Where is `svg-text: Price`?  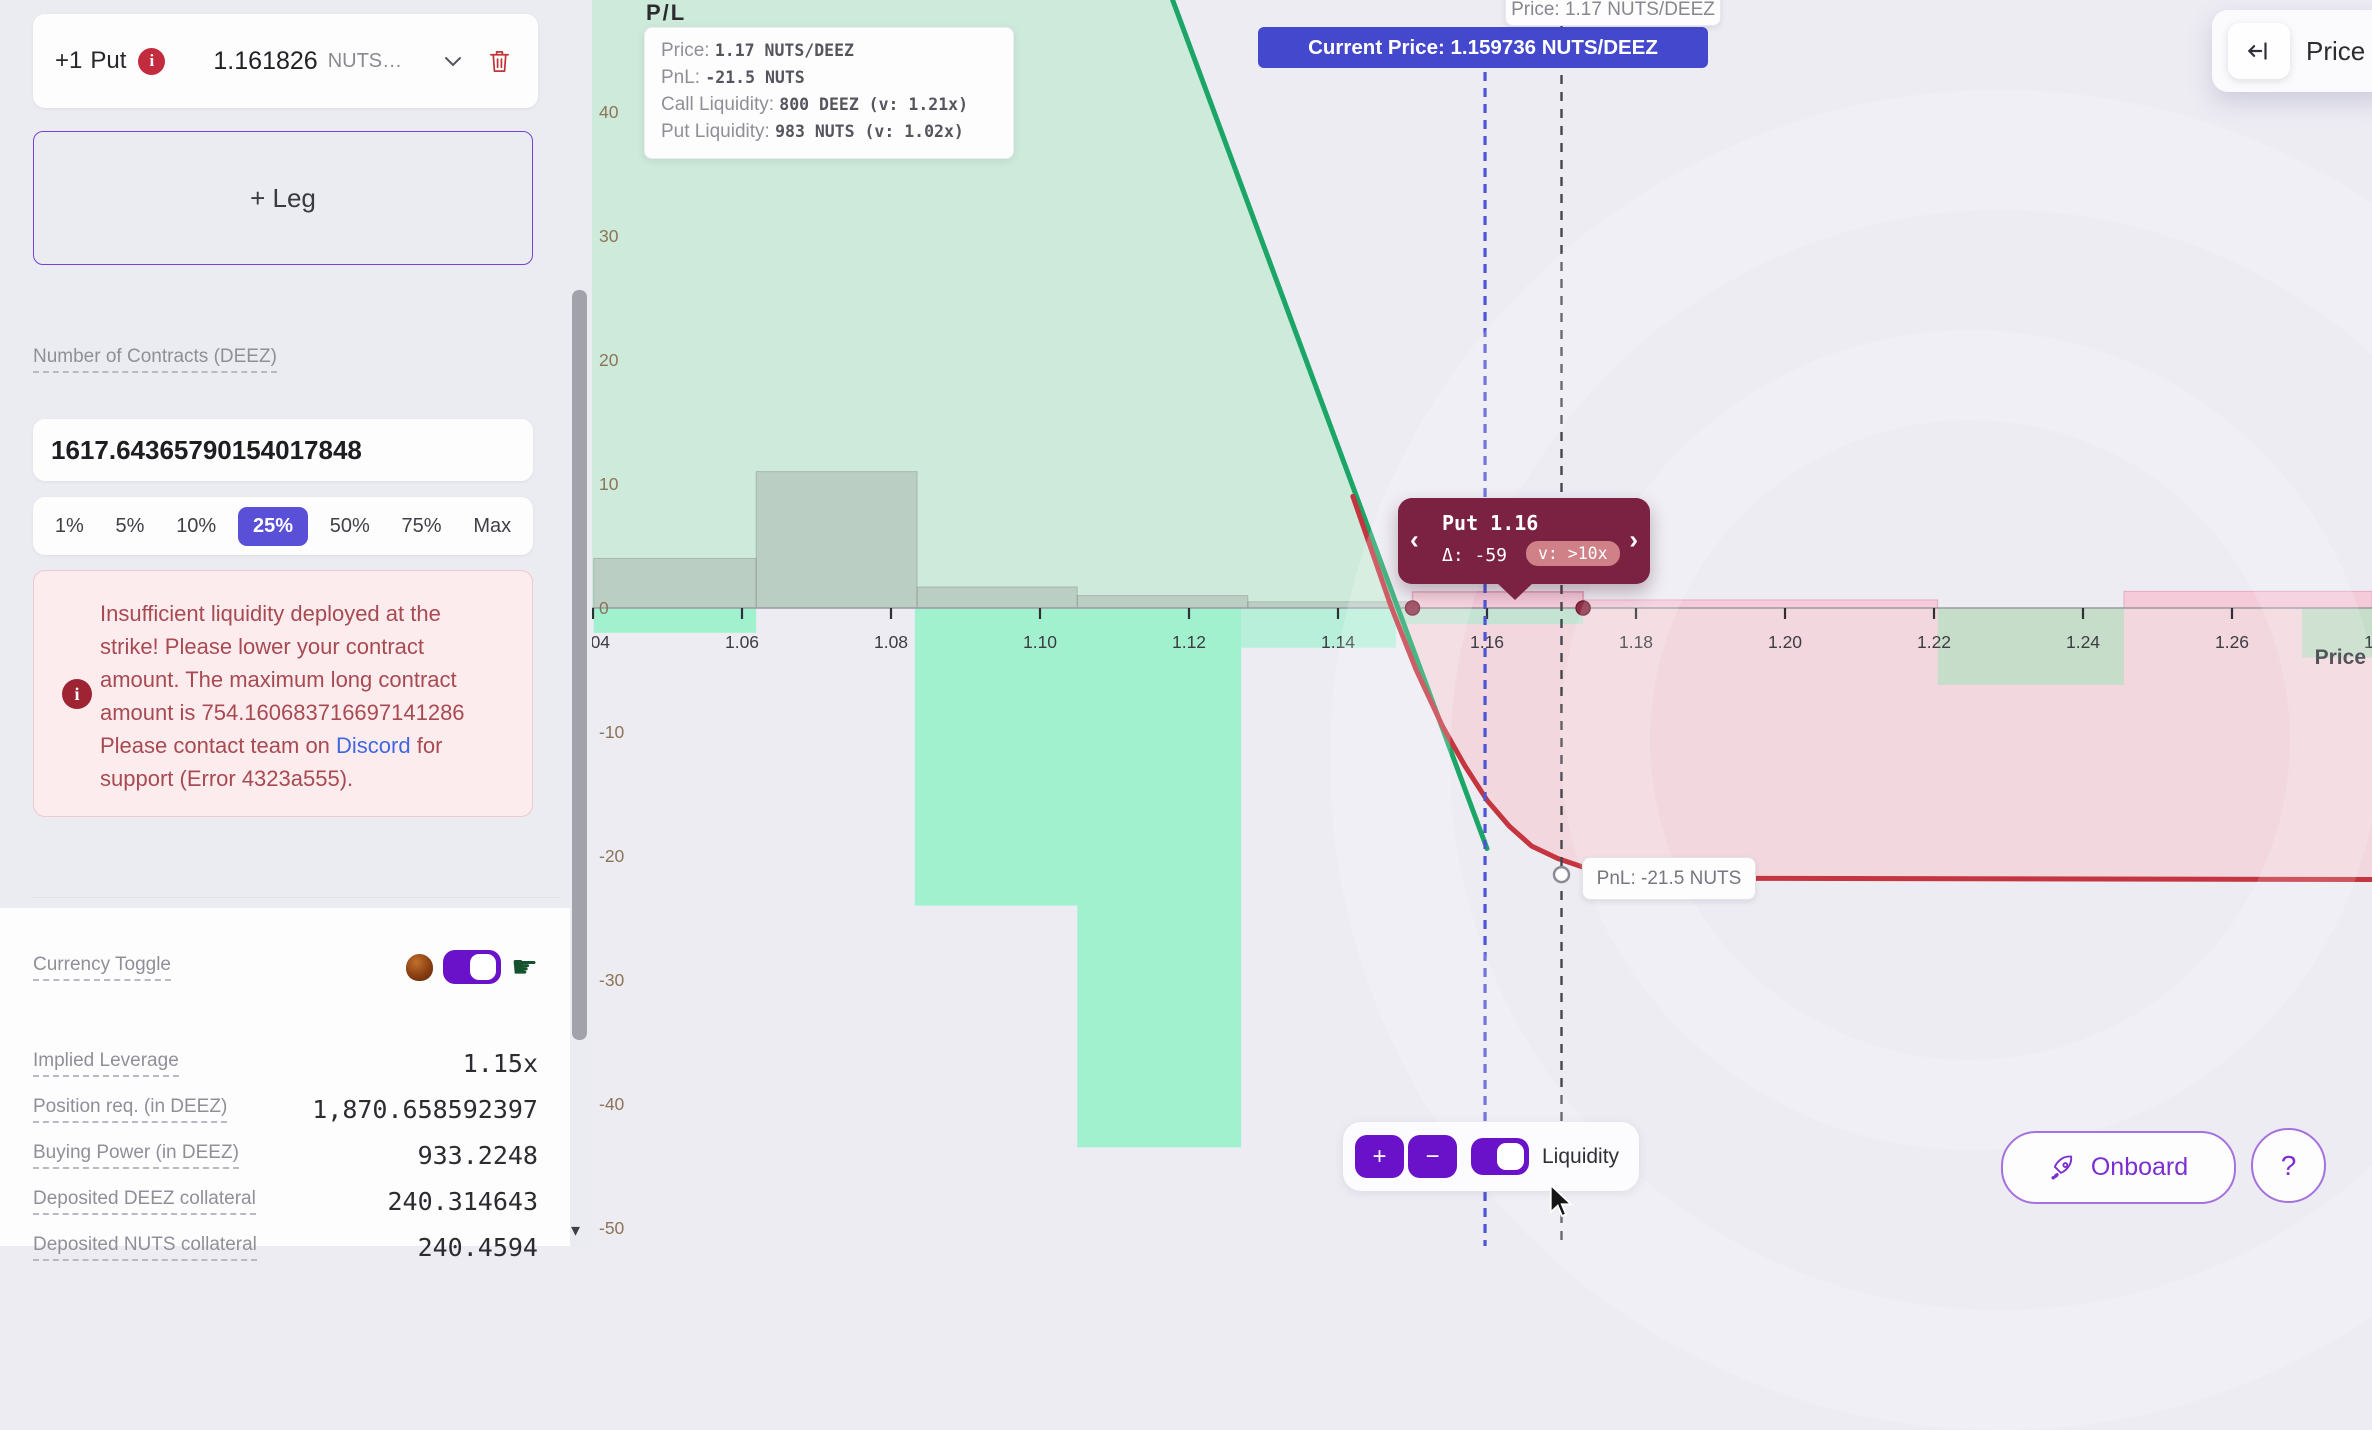
svg-text: Price is located at coordinates (2340, 657).